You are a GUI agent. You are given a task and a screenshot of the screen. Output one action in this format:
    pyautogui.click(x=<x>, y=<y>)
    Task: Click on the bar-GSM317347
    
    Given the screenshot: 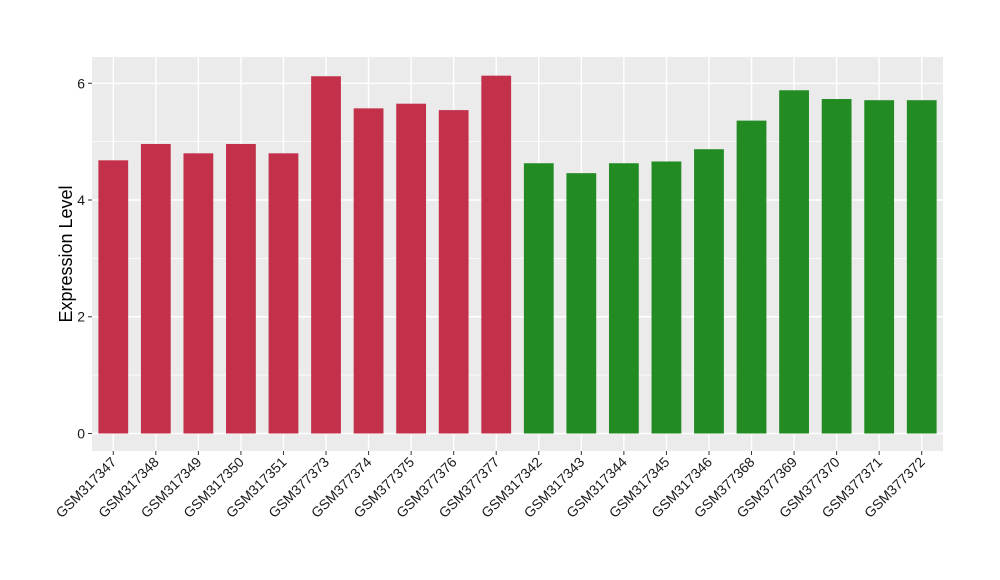 What is the action you would take?
    pyautogui.click(x=113, y=297)
    